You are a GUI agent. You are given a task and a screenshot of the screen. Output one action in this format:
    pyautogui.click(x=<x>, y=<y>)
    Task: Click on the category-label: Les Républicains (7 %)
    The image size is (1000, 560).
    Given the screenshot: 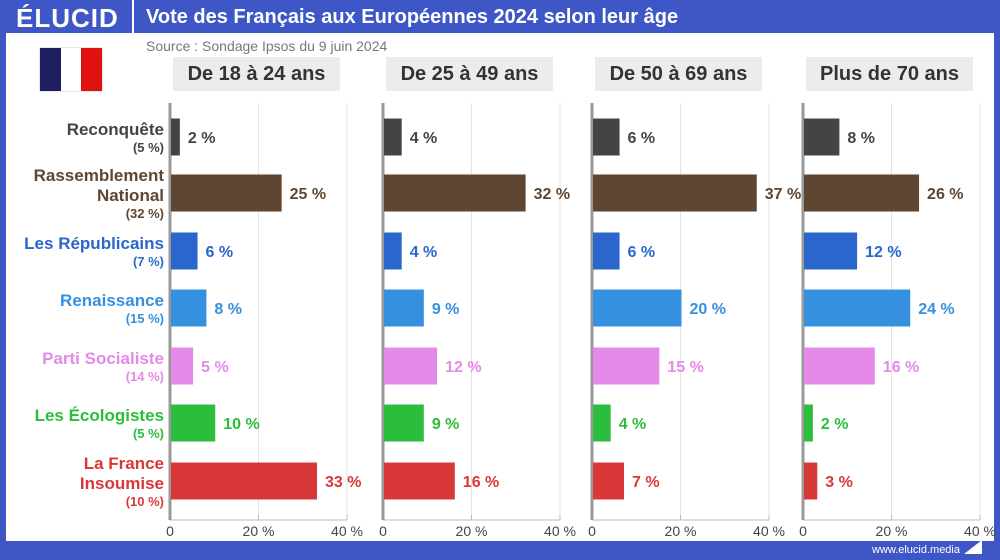 What is the action you would take?
    pyautogui.click(x=84, y=251)
    